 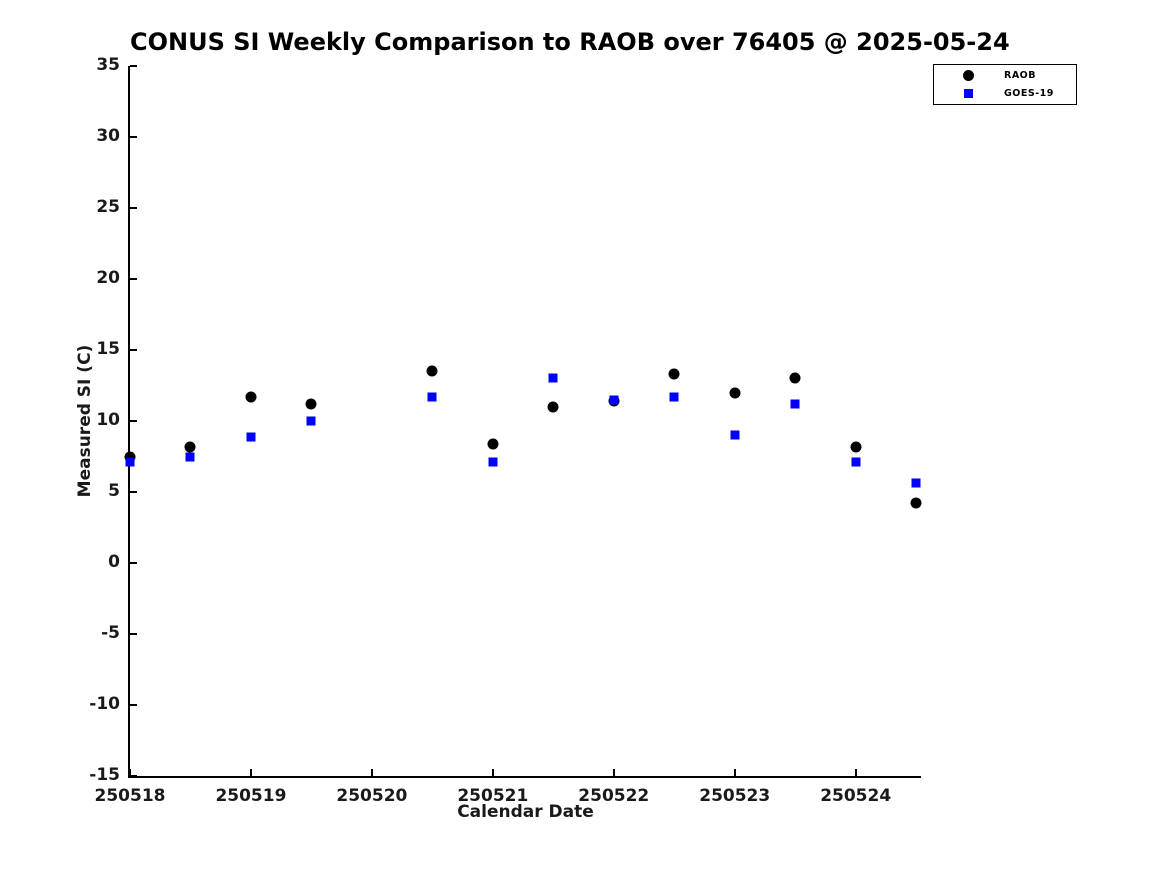 I want to click on y-tick-label: -10, so click(x=104, y=704).